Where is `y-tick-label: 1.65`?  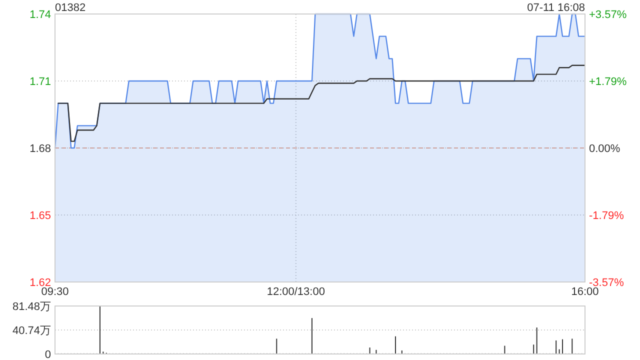 y-tick-label: 1.65 is located at coordinates (40, 216).